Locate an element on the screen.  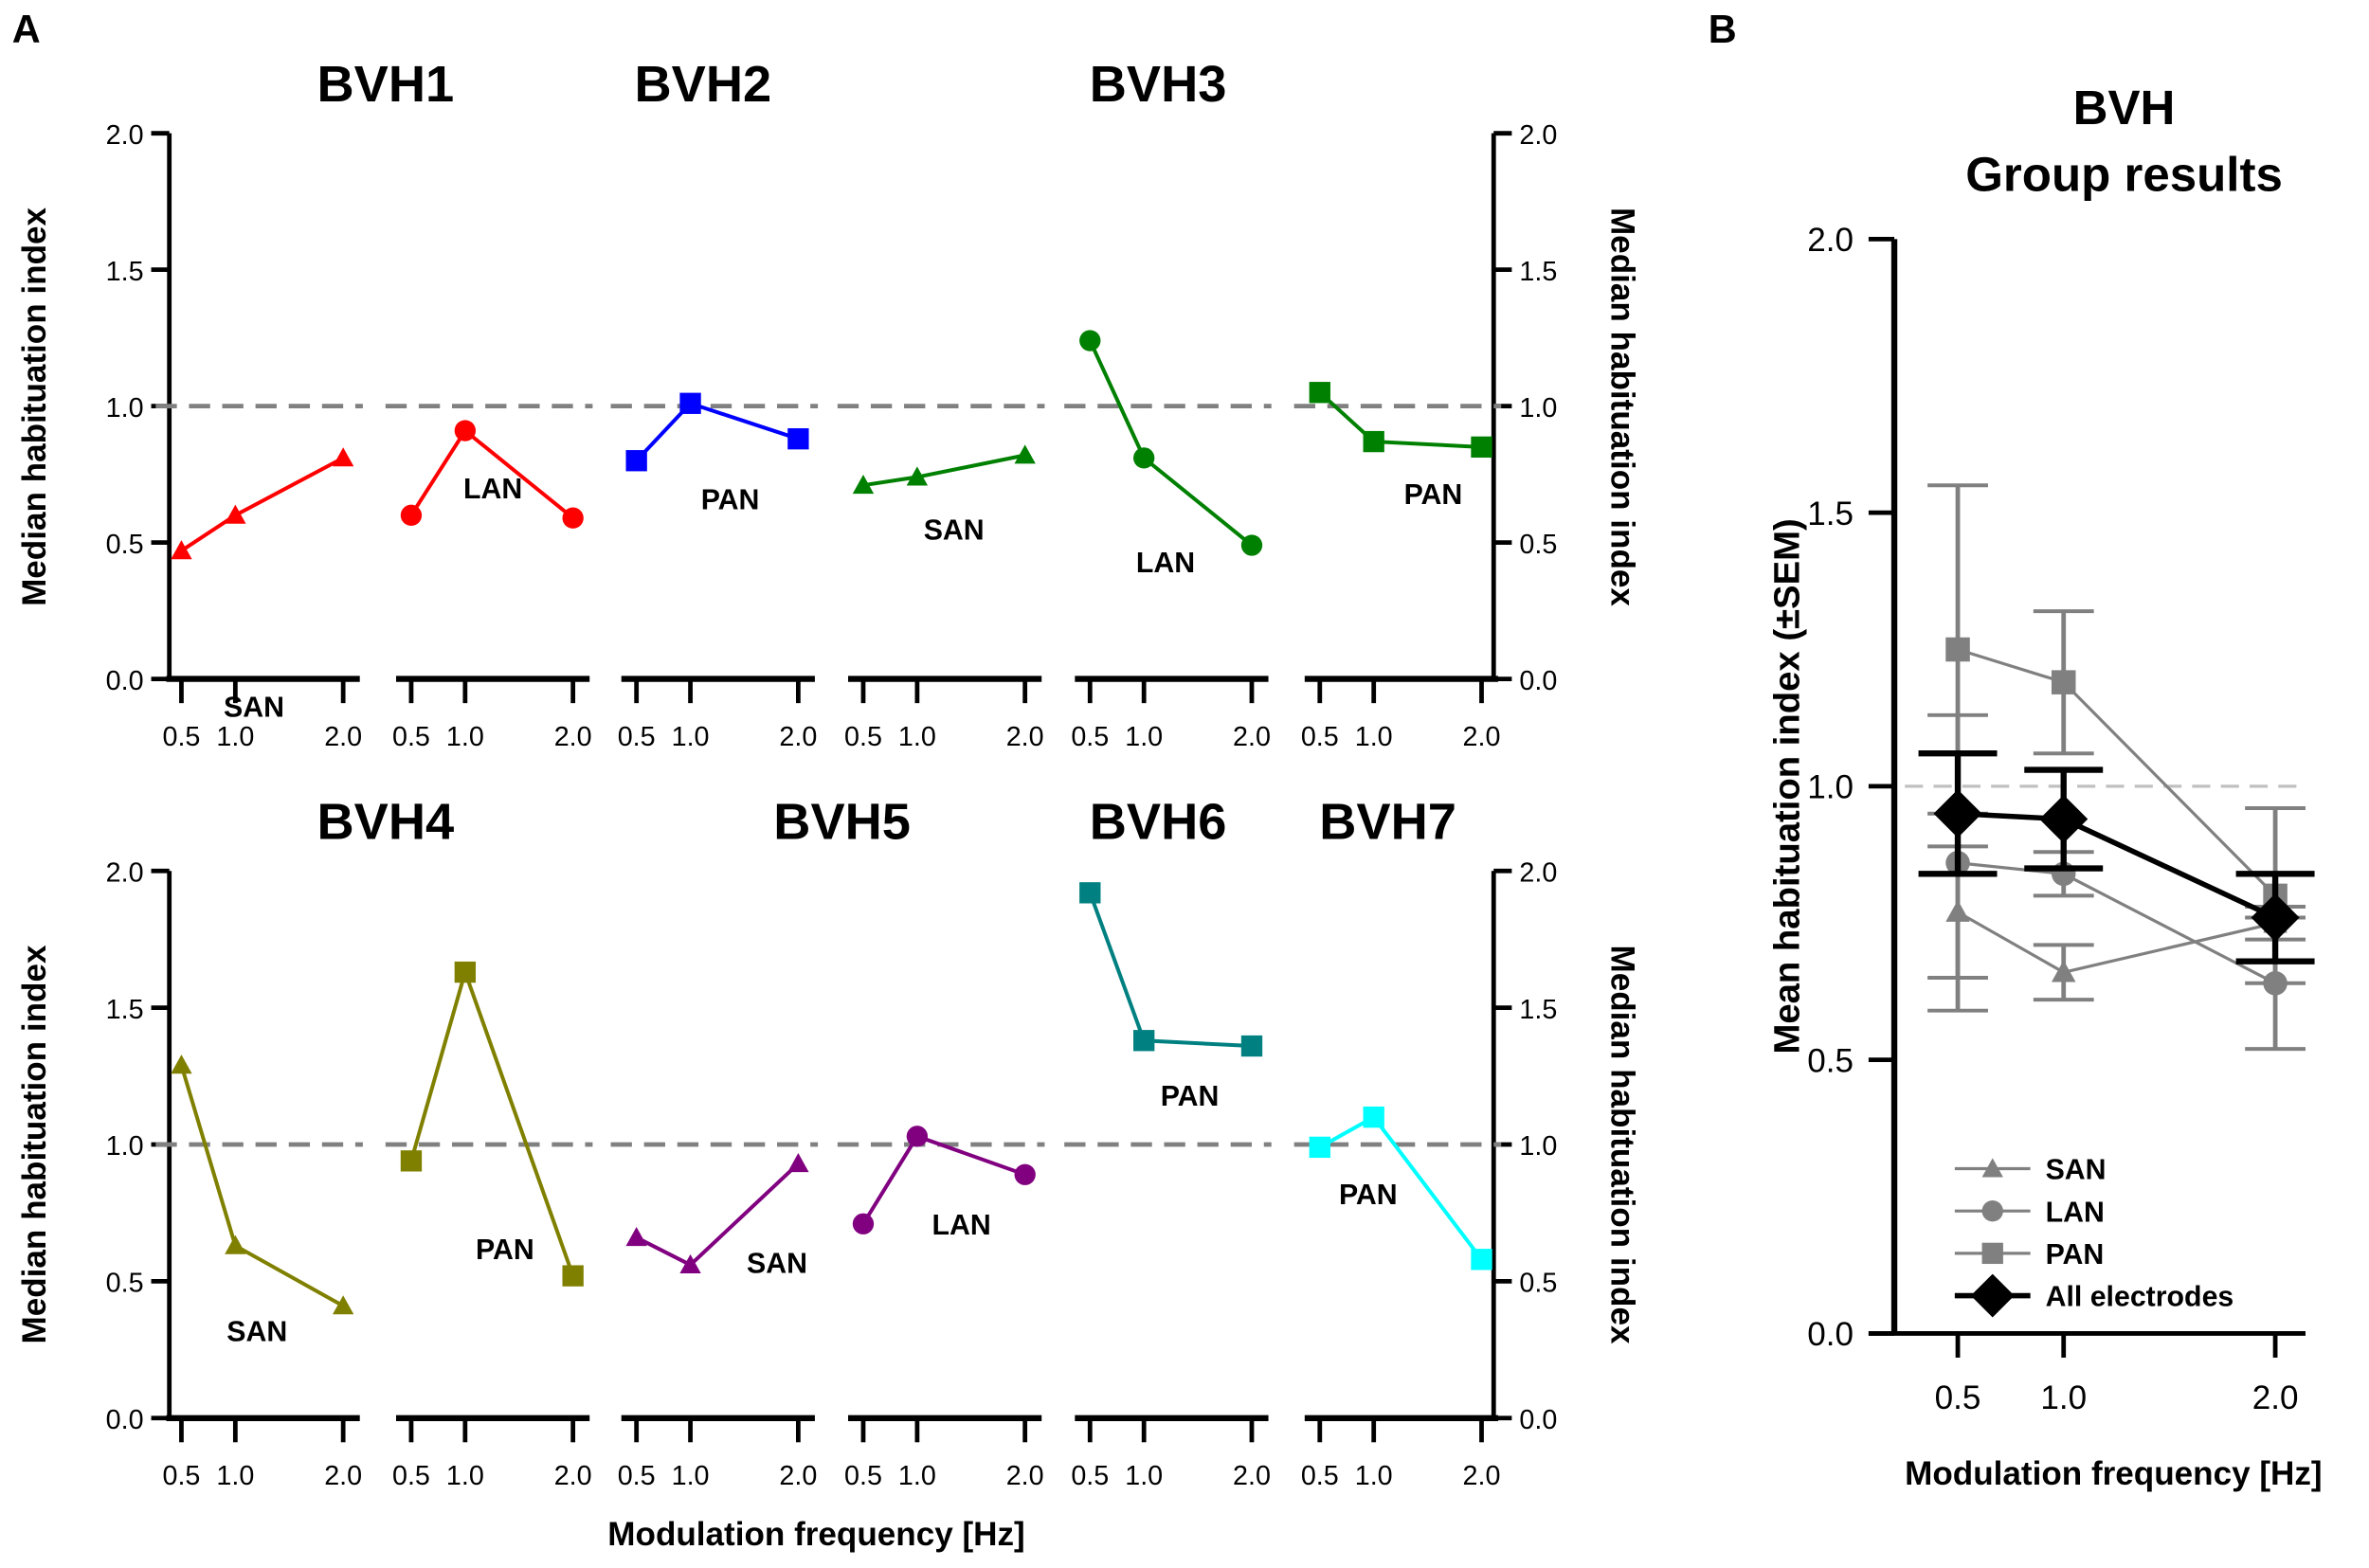
legend-label: All electrodes is located at coordinates (2140, 1297).